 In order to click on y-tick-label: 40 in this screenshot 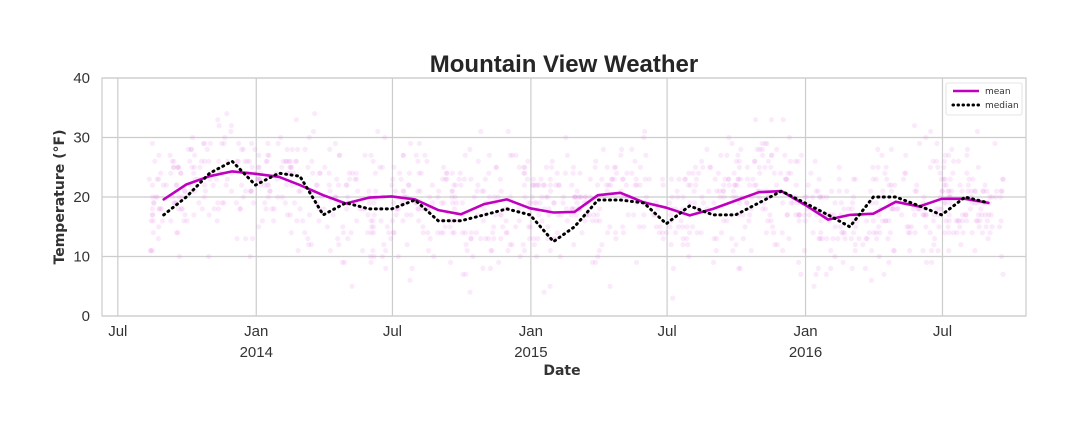, I will do `click(81, 78)`.